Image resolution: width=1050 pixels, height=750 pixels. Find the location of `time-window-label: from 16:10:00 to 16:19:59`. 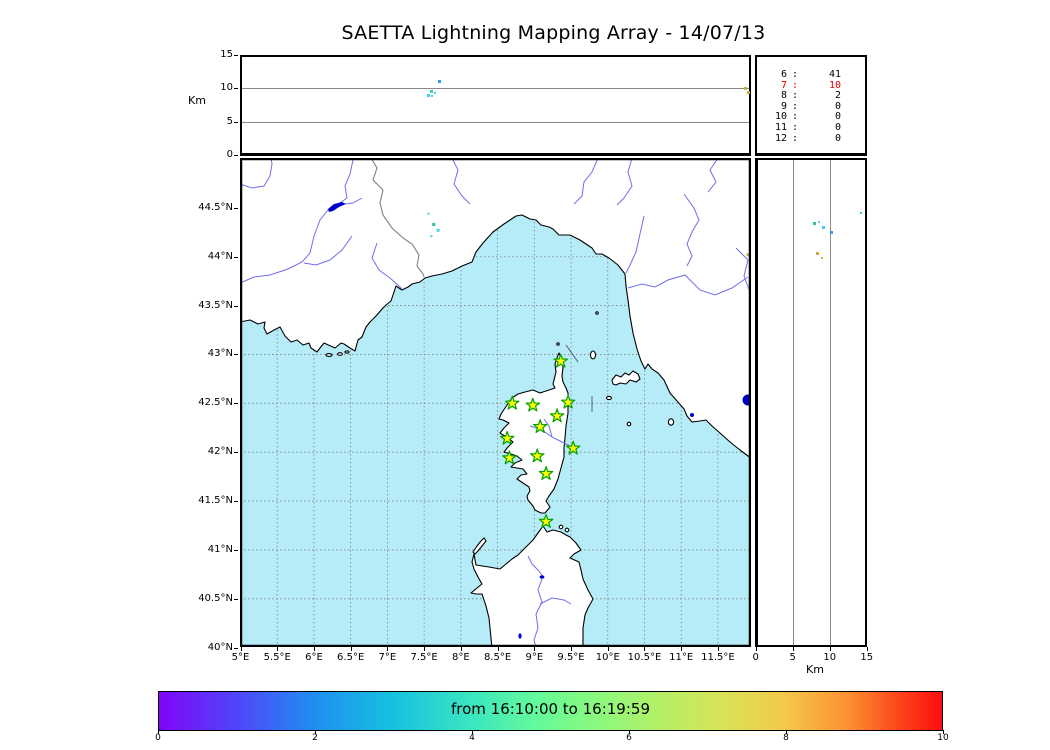

time-window-label: from 16:10:00 to 16:19:59 is located at coordinates (550, 709).